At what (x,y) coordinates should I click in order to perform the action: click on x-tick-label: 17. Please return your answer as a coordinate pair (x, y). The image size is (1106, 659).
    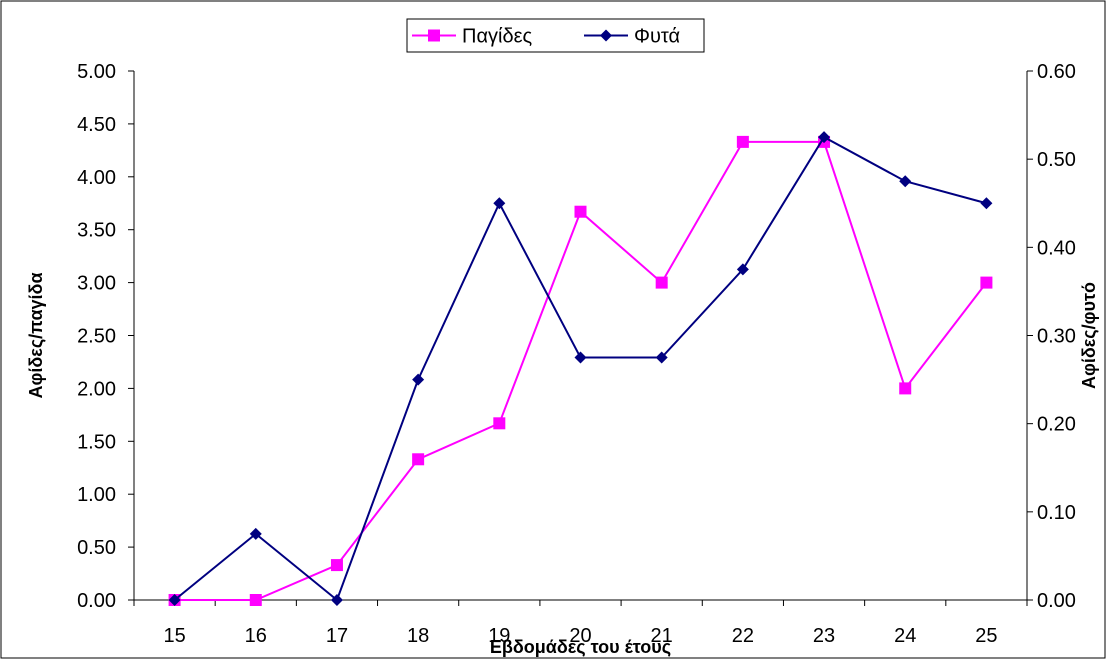
    Looking at the image, I should click on (337, 636).